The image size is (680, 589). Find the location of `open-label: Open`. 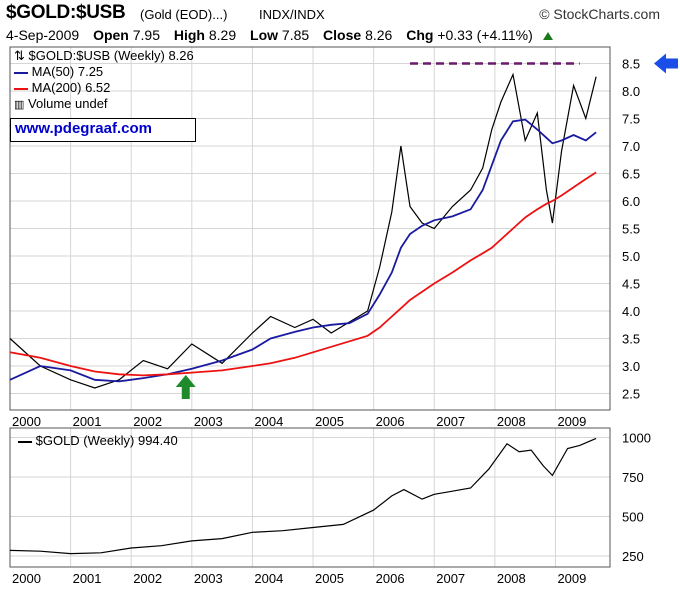

open-label: Open is located at coordinates (111, 35).